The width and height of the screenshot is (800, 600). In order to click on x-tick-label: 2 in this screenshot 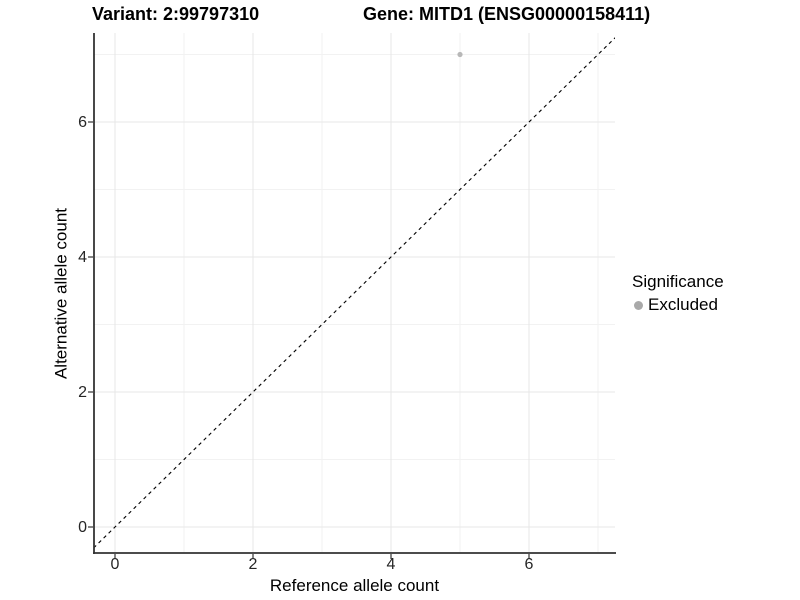, I will do `click(253, 564)`.